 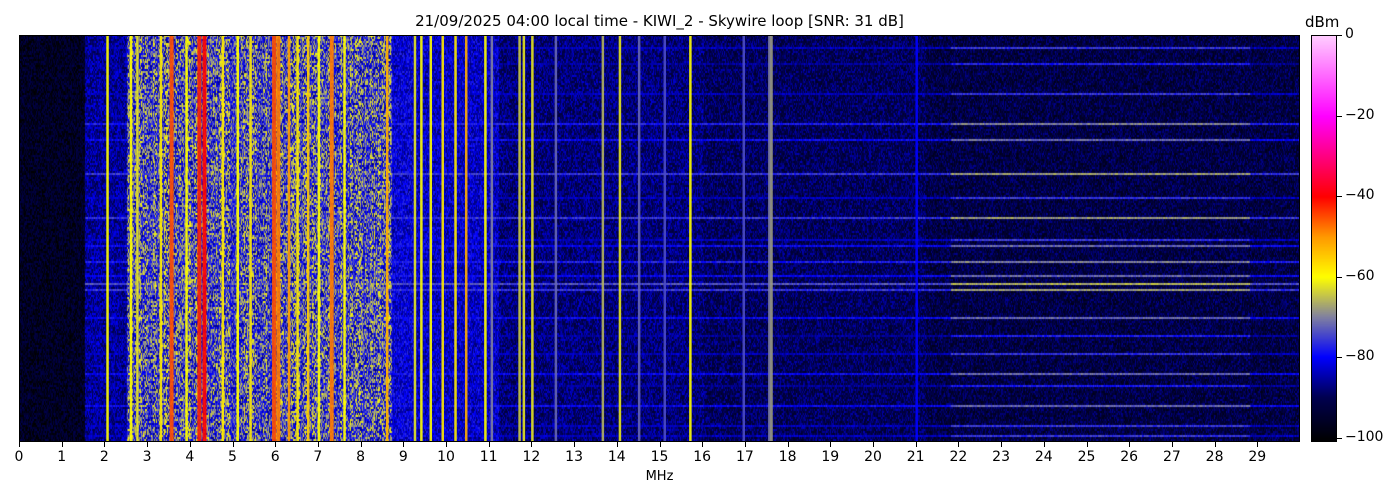 What do you see at coordinates (275, 457) in the screenshot?
I see `x-tick-label: 6` at bounding box center [275, 457].